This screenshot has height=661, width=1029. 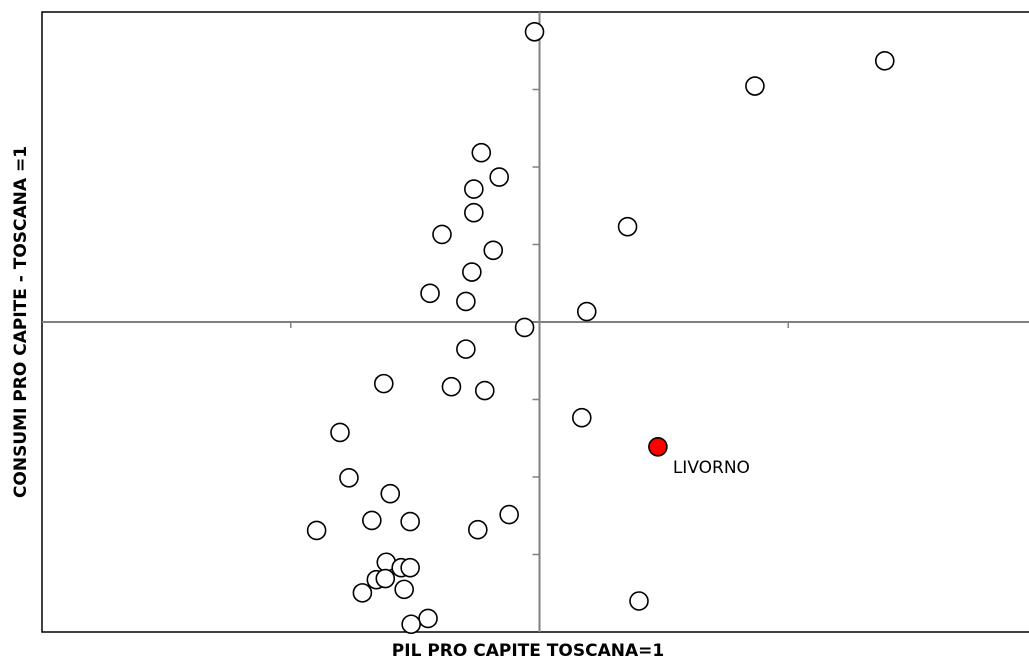 I want to click on x-axis-title: PIL PRO CAPITE TOSCANA=1, so click(x=528, y=651).